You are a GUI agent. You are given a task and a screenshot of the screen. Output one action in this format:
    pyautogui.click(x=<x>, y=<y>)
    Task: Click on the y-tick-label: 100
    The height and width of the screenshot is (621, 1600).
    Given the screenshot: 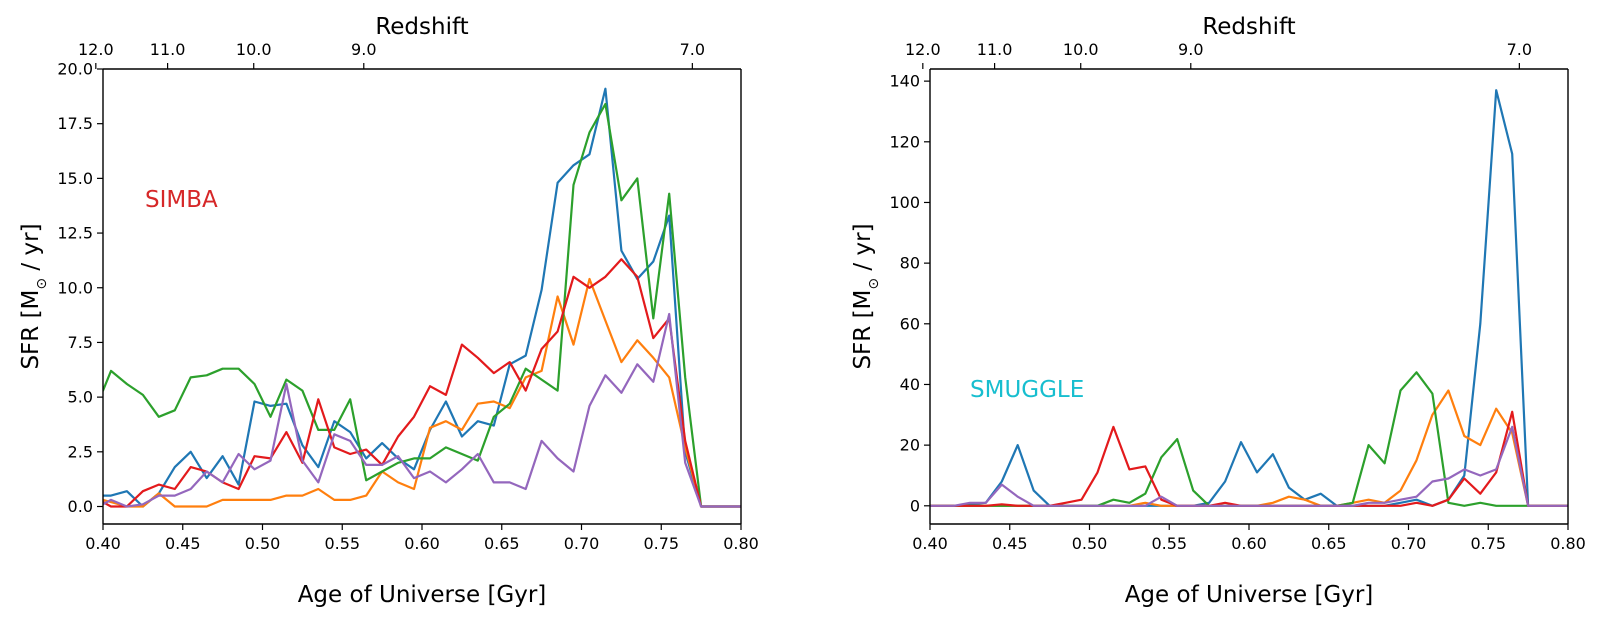 What is the action you would take?
    pyautogui.click(x=904, y=202)
    